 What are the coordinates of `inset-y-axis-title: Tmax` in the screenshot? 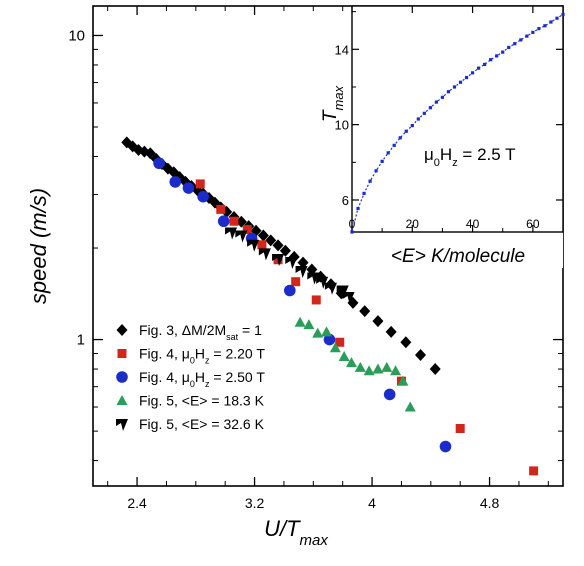 It's located at (333, 103).